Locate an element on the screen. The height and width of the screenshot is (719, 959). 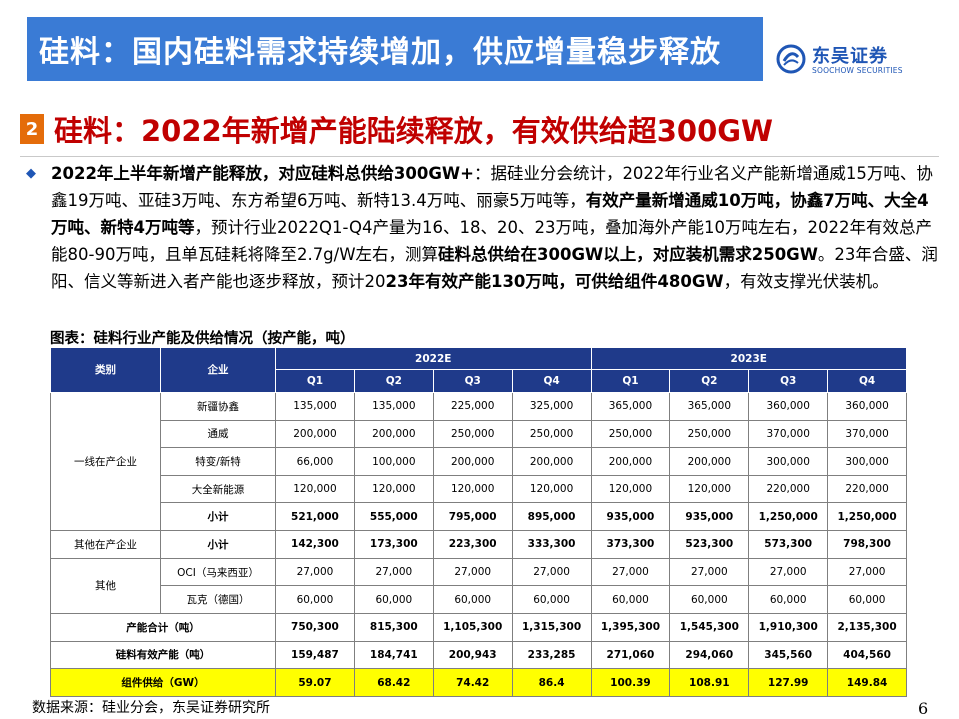
company-cell: 瓦克（德国） is located at coordinates (218, 600).